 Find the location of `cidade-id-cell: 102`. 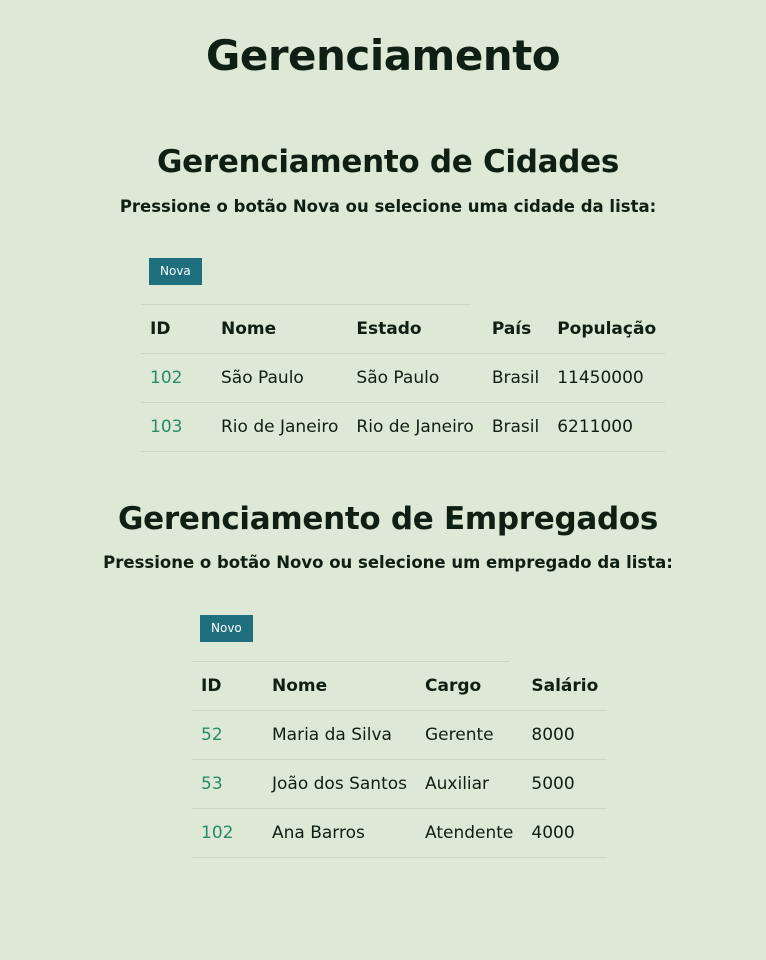

cidade-id-cell: 102 is located at coordinates (176, 378).